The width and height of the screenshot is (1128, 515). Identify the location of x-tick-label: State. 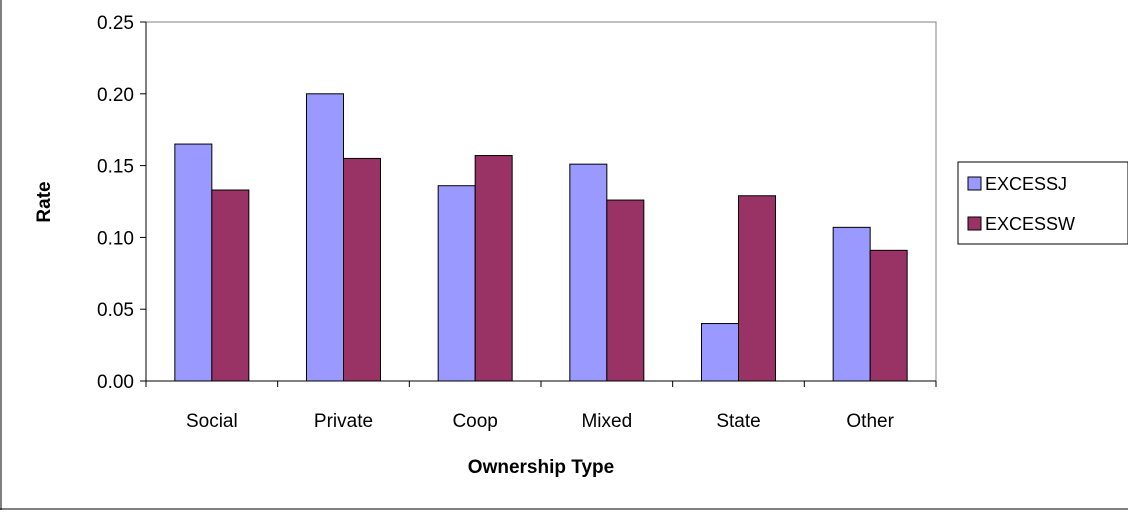
(738, 421).